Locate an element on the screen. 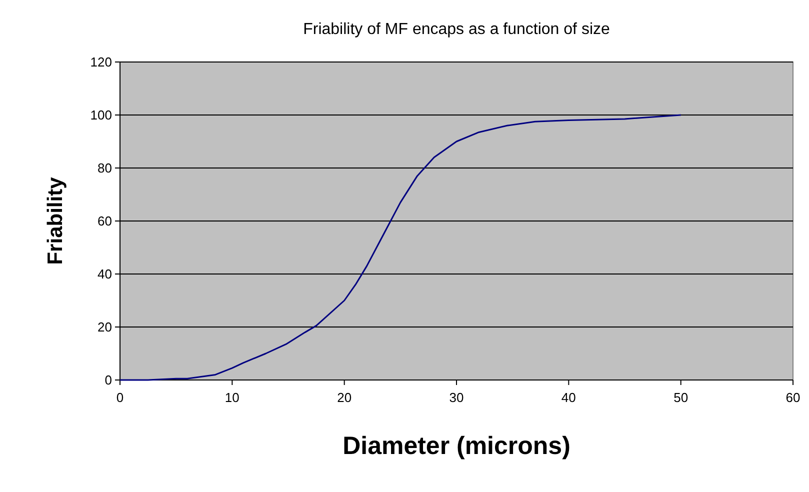 This screenshot has width=809, height=492. y-tick-label: 80 is located at coordinates (105, 168).